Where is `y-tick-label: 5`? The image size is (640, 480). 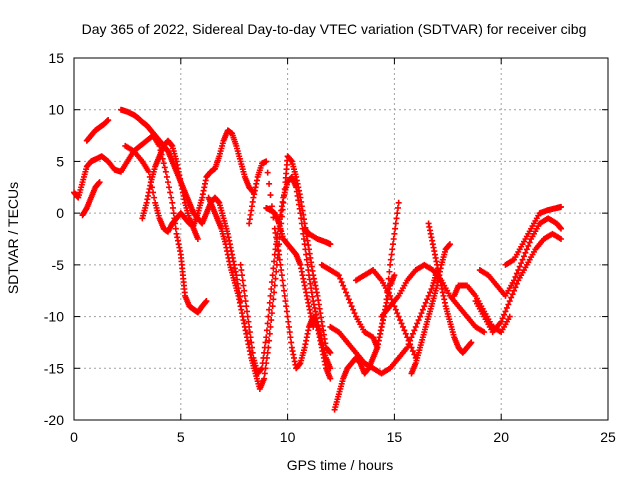
y-tick-label: 5 is located at coordinates (60, 161).